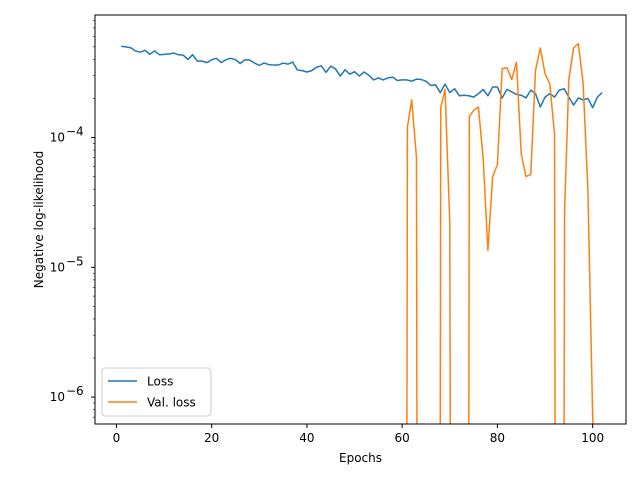  What do you see at coordinates (592, 438) in the screenshot?
I see `x-tick-label: 100` at bounding box center [592, 438].